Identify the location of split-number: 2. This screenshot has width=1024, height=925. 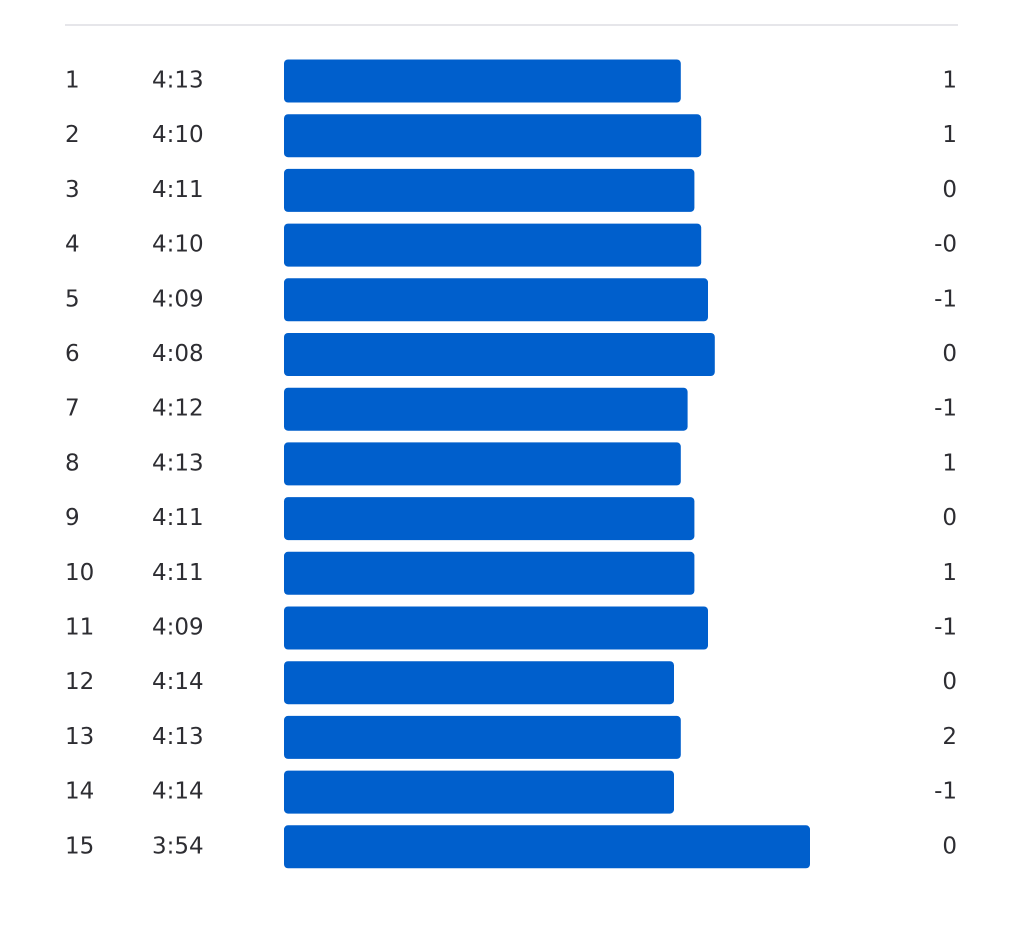
(72, 135).